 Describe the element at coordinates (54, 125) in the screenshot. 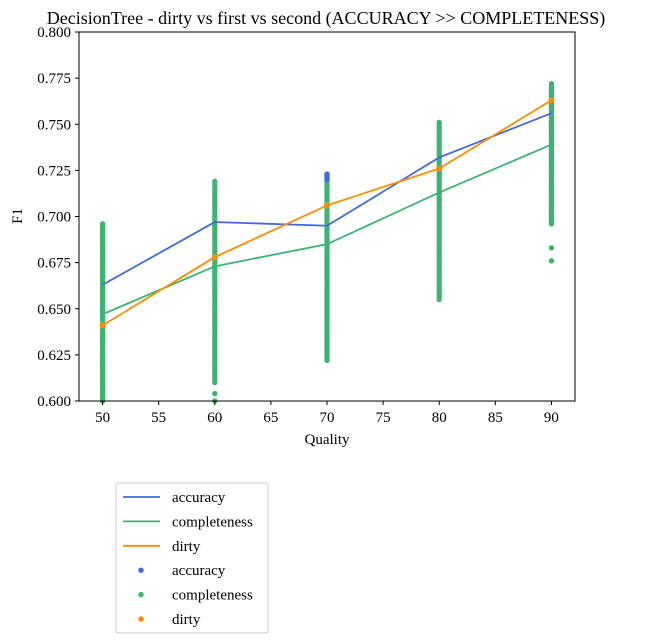

I see `y-tick-label: 0.750` at that location.